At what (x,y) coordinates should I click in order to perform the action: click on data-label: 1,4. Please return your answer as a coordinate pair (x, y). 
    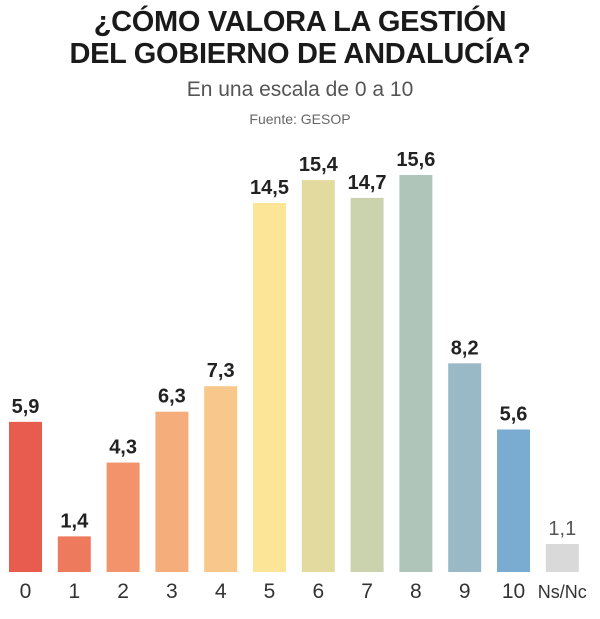
    Looking at the image, I should click on (74, 521).